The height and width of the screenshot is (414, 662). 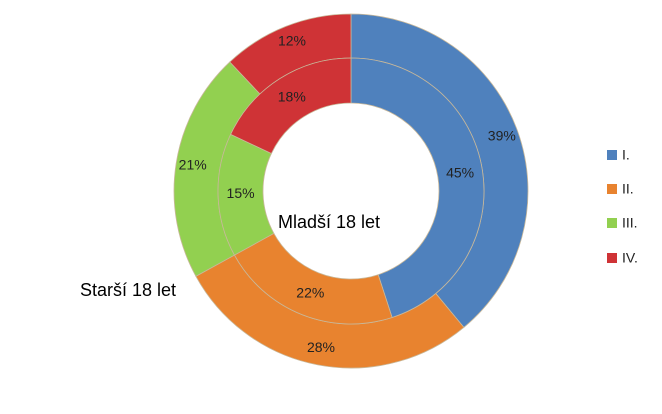 I want to click on data-label: 22%, so click(x=310, y=292).